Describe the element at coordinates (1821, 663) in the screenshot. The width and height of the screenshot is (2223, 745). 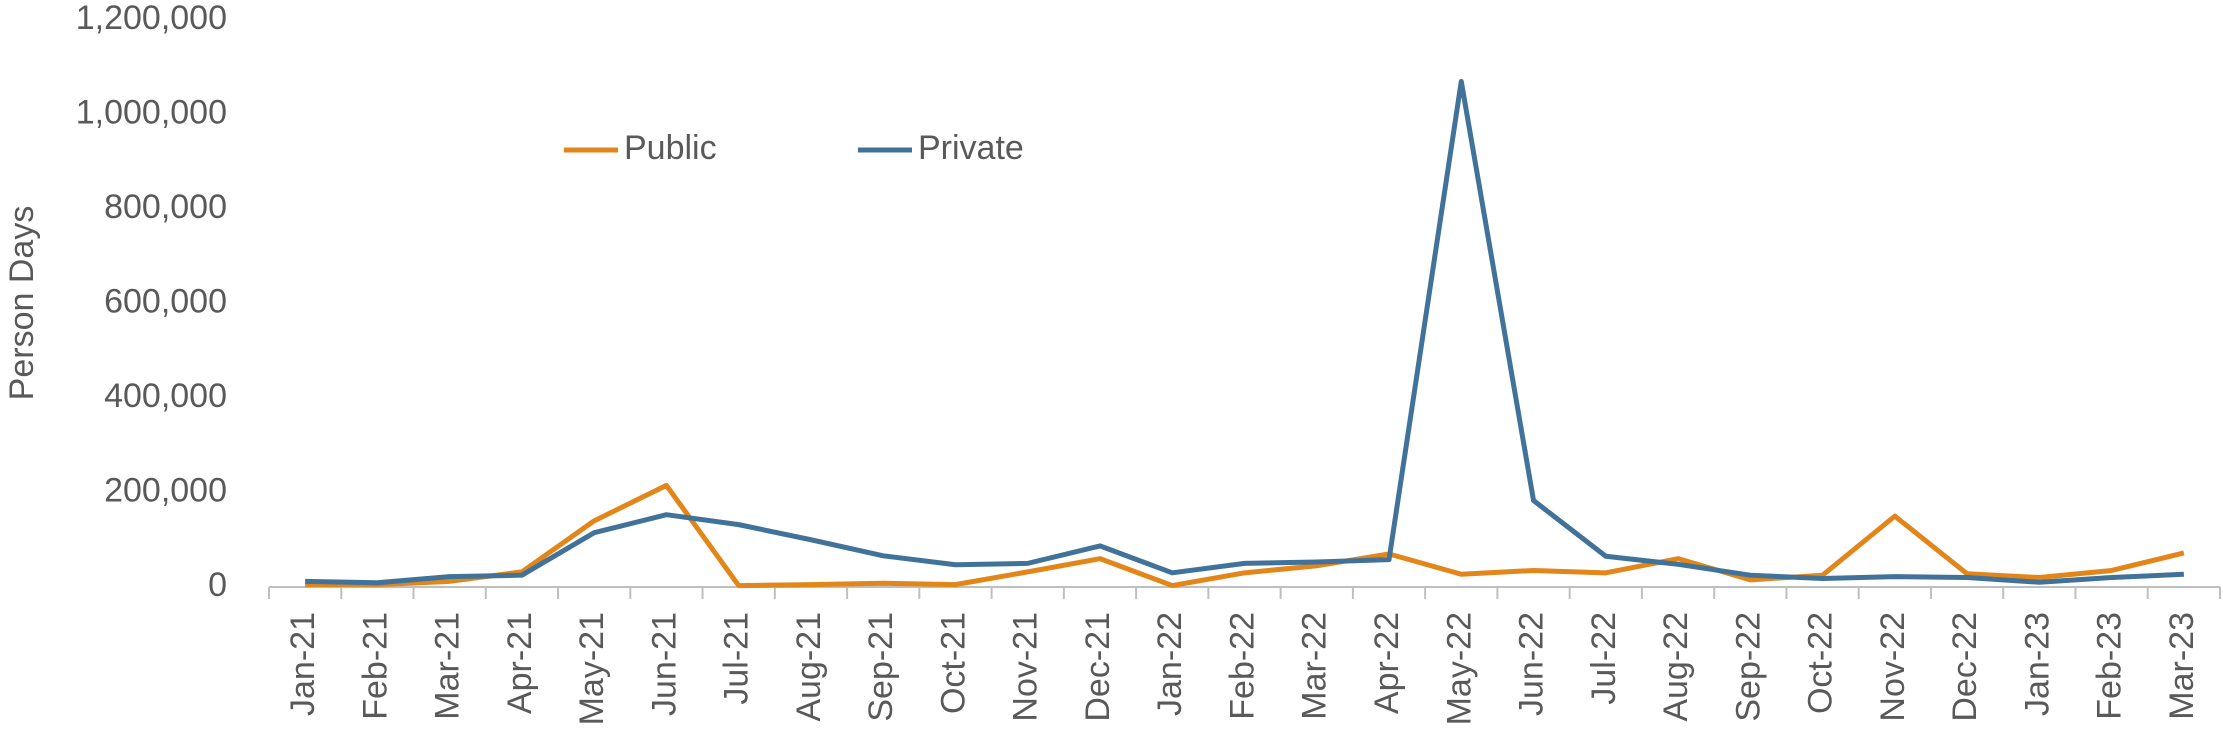
I see `x-tick-label: Oct-22` at that location.